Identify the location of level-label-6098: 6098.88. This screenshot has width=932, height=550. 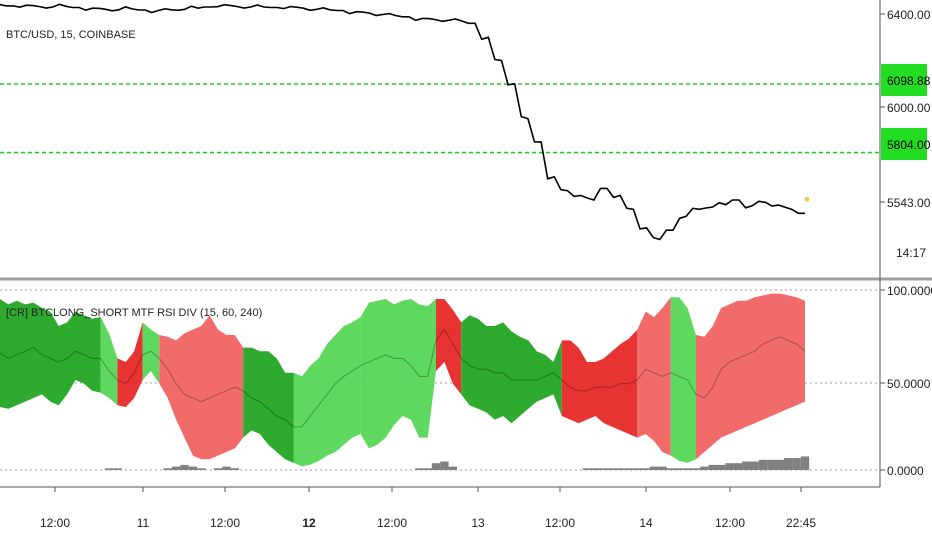
(909, 81).